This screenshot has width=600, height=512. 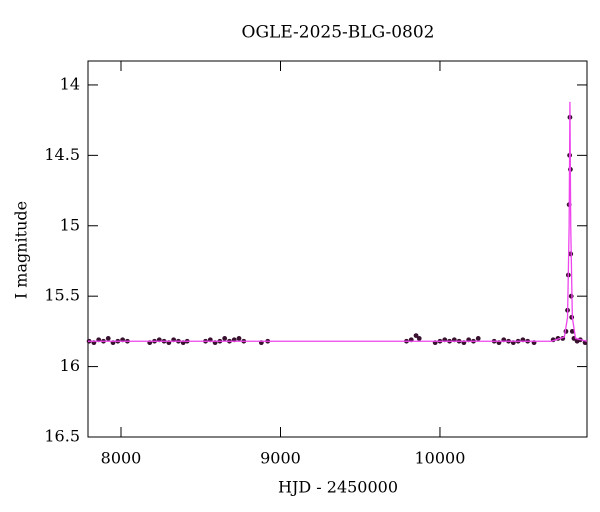 What do you see at coordinates (62, 154) in the screenshot?
I see `y-tick-label: 14.5` at bounding box center [62, 154].